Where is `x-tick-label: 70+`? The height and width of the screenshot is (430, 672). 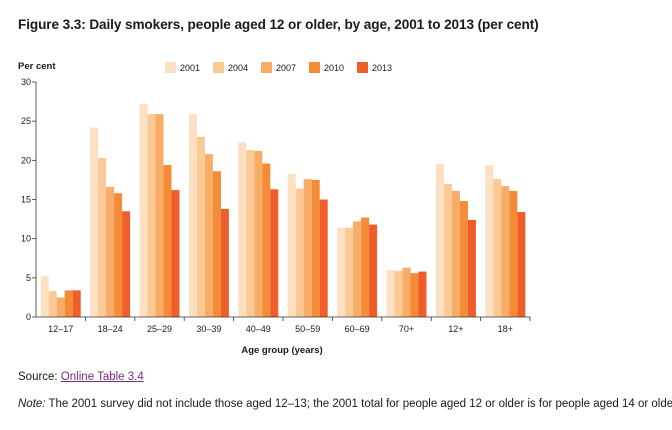 x-tick-label: 70+ is located at coordinates (406, 329).